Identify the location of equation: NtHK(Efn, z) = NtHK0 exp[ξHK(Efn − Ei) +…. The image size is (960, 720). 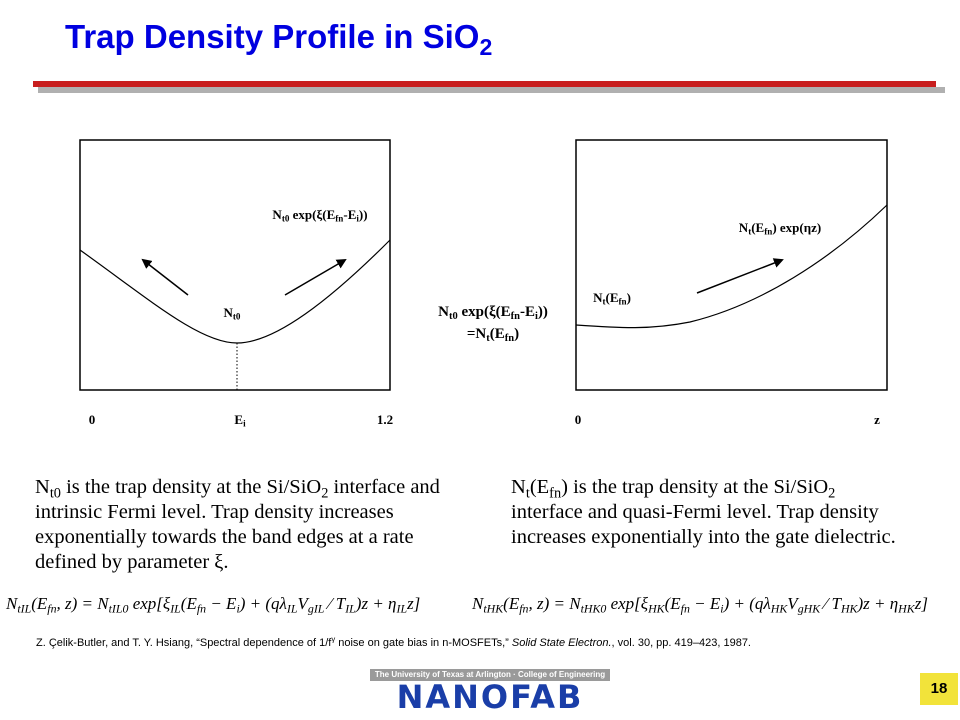
(700, 605).